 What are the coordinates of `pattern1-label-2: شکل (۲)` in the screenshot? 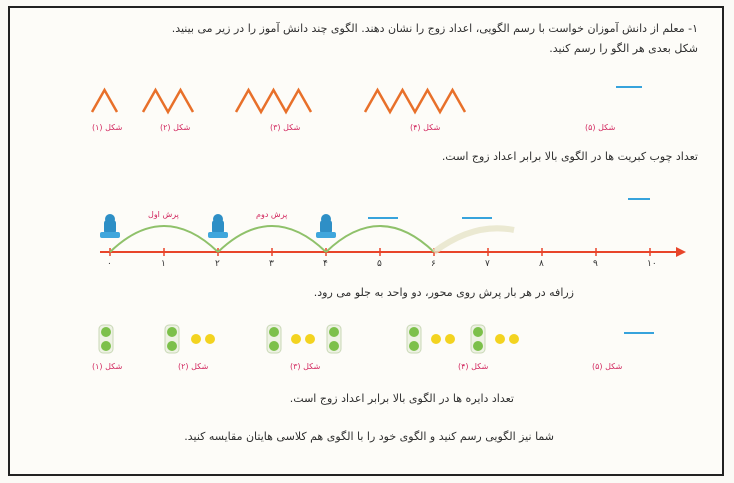 It's located at (175, 127).